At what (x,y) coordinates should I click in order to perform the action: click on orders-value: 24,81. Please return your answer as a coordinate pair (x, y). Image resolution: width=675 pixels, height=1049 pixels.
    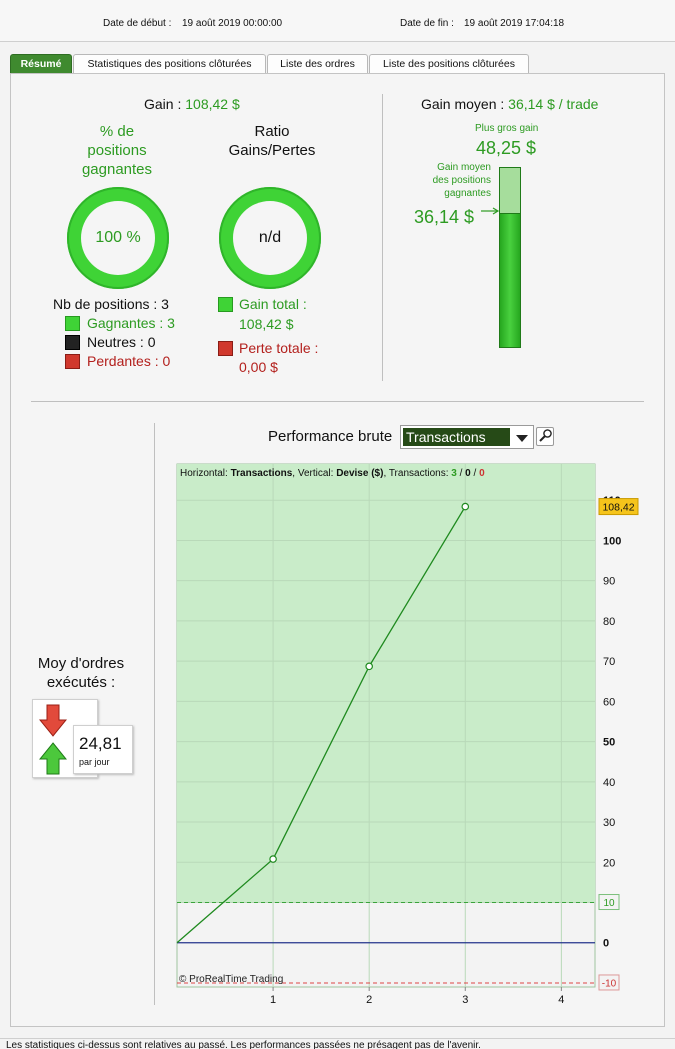
    Looking at the image, I should click on (100, 743).